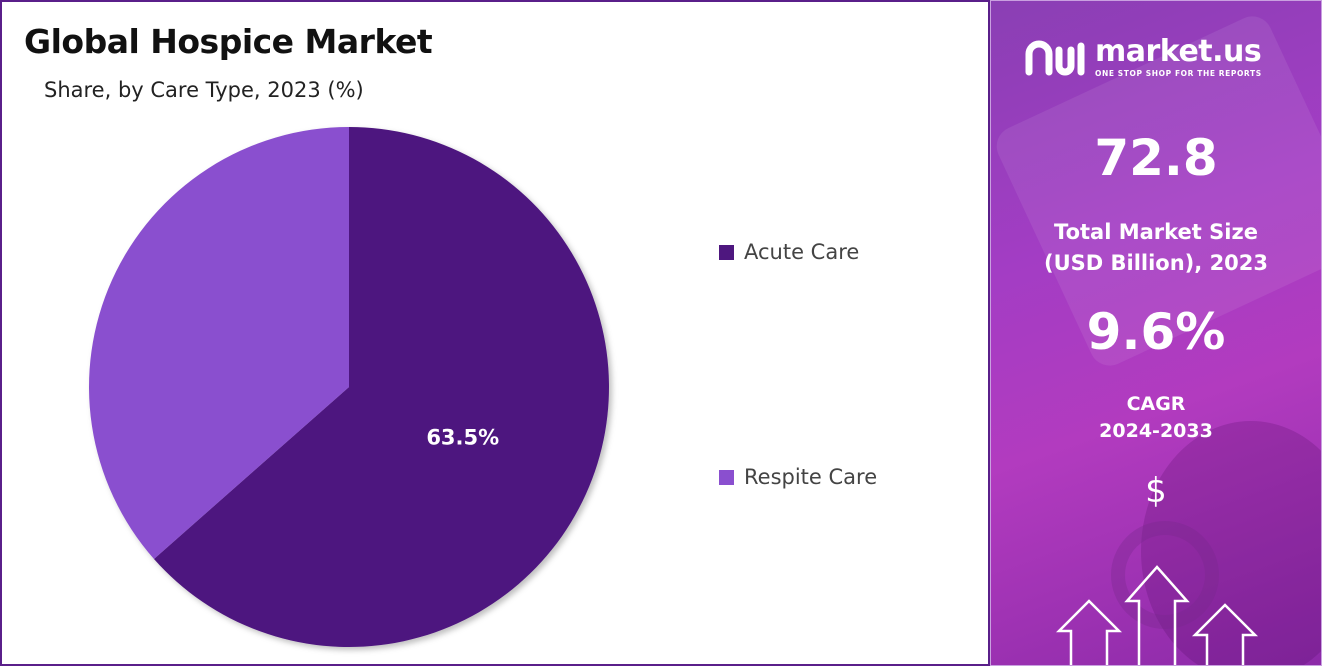 The width and height of the screenshot is (1322, 666). I want to click on legend-swatch-respite-care, so click(726, 477).